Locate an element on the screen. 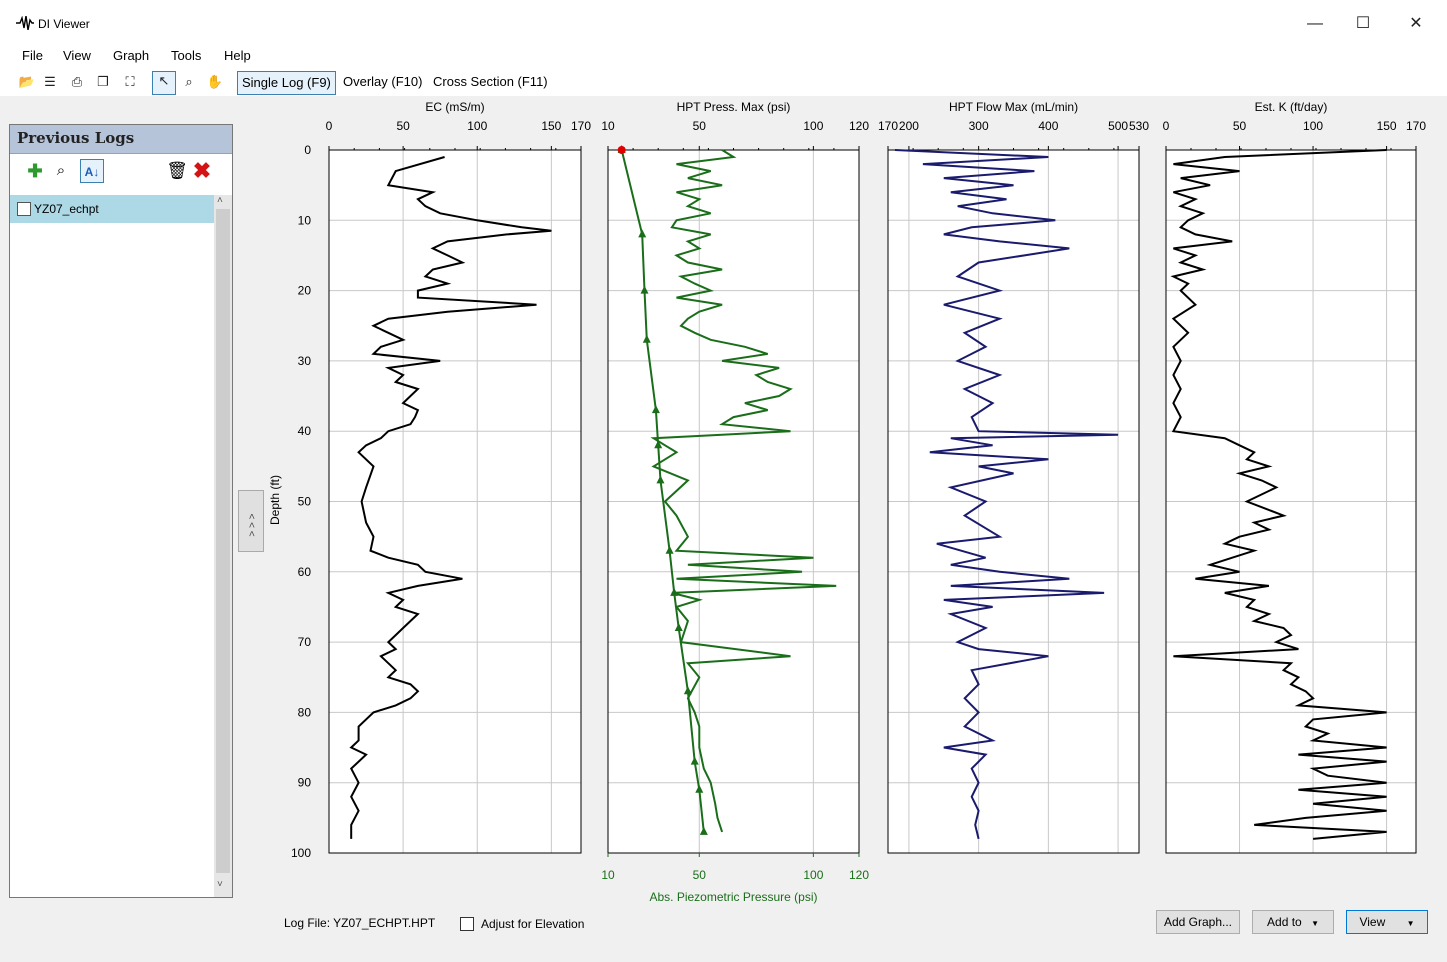  previous-logs-header: Previous Logs is located at coordinates (121, 139).